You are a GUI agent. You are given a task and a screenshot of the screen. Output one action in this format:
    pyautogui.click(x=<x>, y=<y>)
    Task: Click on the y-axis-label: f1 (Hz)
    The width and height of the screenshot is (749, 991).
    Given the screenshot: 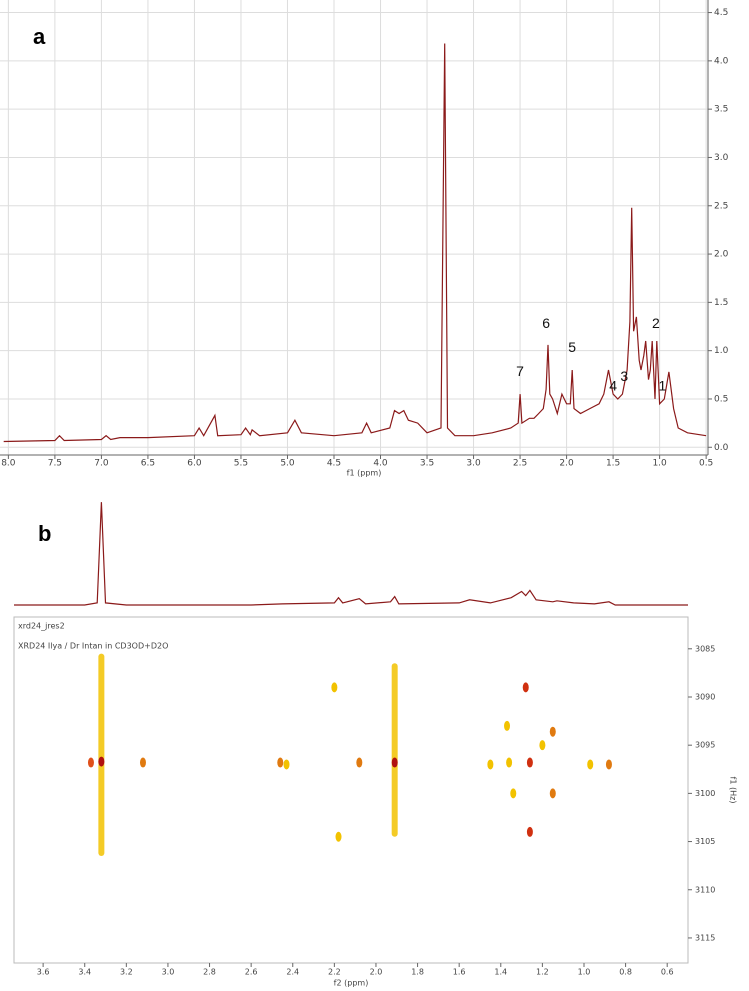 What is the action you would take?
    pyautogui.click(x=733, y=790)
    